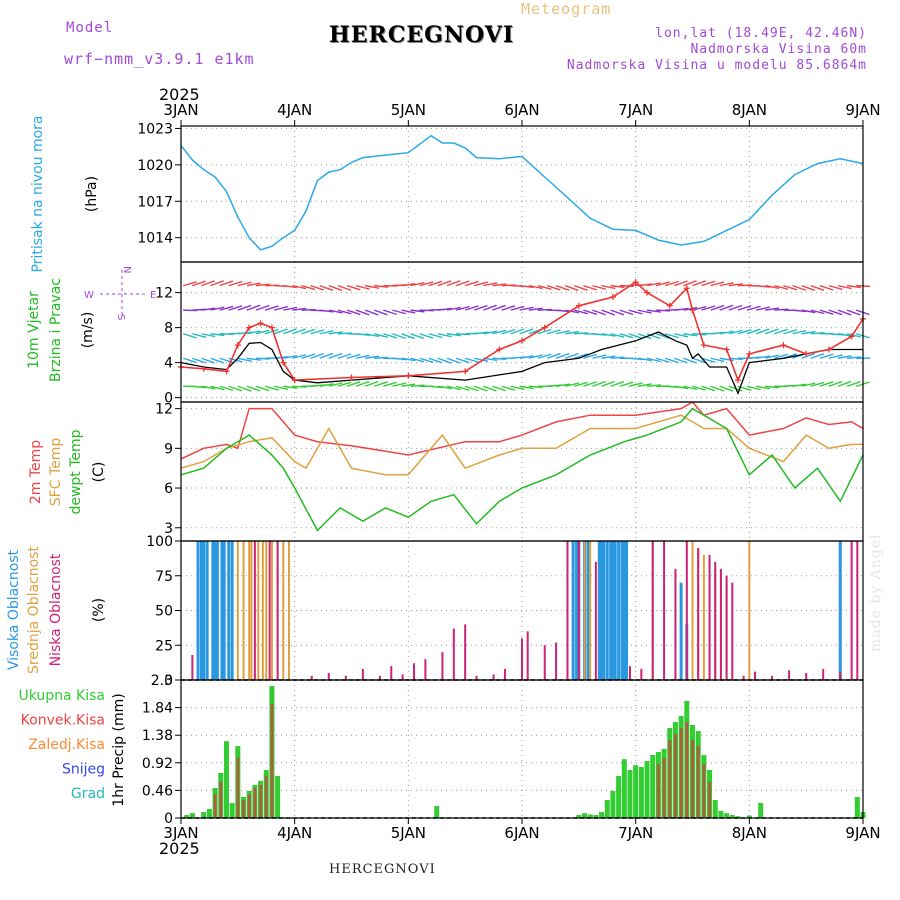  I want to click on model-elevation-label: Nadmorska Visina u modelu 85.6864m, so click(716, 65).